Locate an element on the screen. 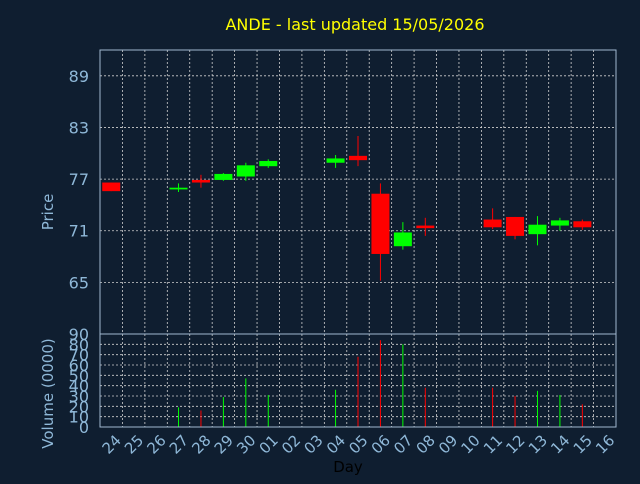 The image size is (640, 484). x-axis-label: Day is located at coordinates (348, 467).